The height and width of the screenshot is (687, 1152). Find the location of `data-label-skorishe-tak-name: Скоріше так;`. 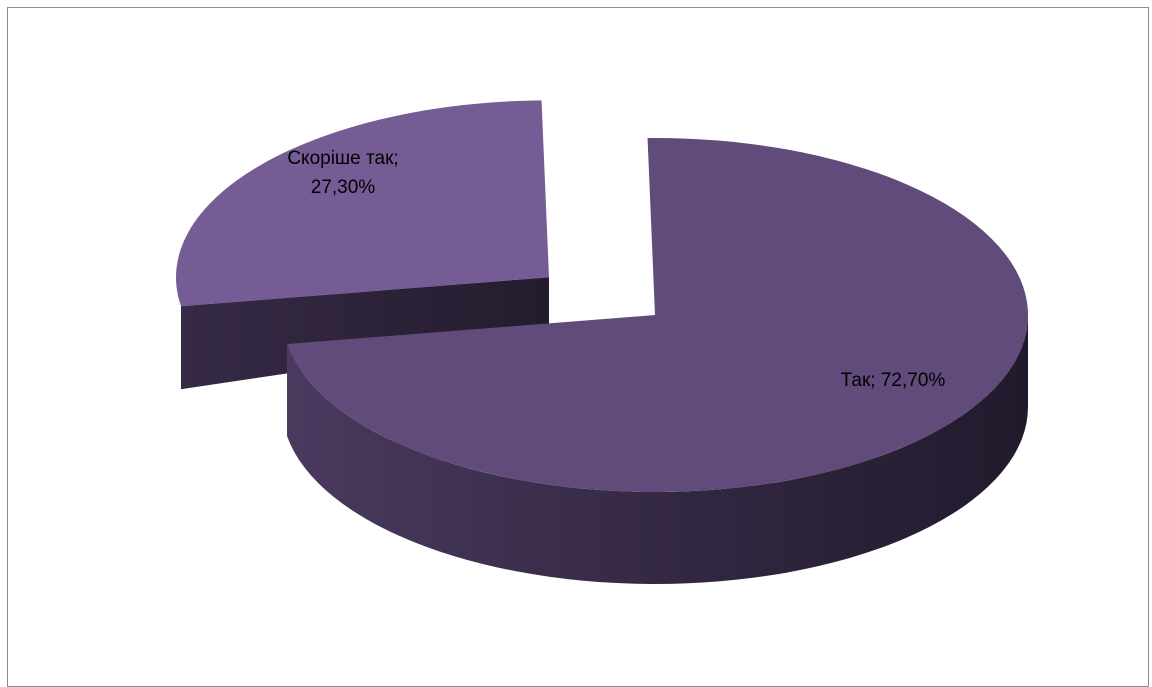

data-label-skorishe-tak-name: Скоріше так; is located at coordinates (342, 158).